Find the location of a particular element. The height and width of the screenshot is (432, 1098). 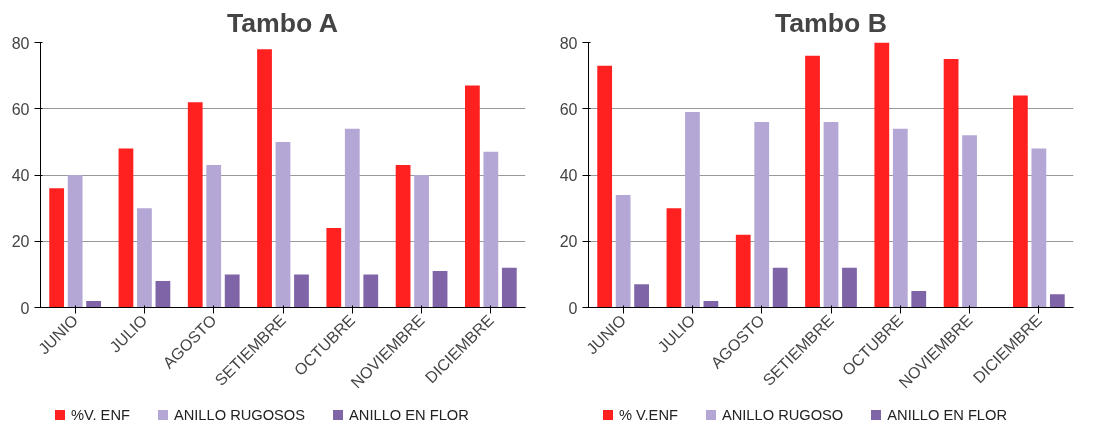

chart-title: Tambo A is located at coordinates (282, 22).